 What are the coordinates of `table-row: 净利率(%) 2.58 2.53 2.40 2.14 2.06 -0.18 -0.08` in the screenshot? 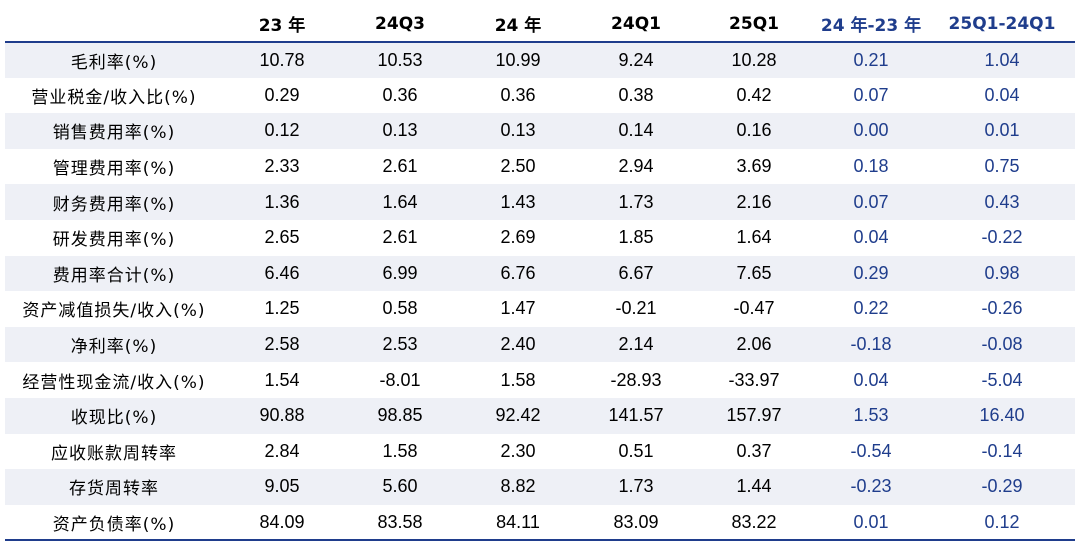 It's located at (540, 344).